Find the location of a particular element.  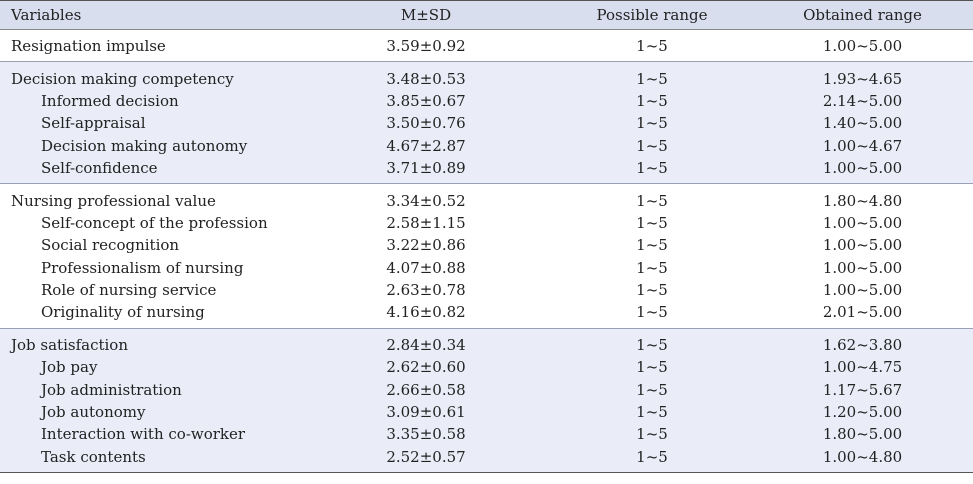

variable-name: Job administration is located at coordinates (111, 389).